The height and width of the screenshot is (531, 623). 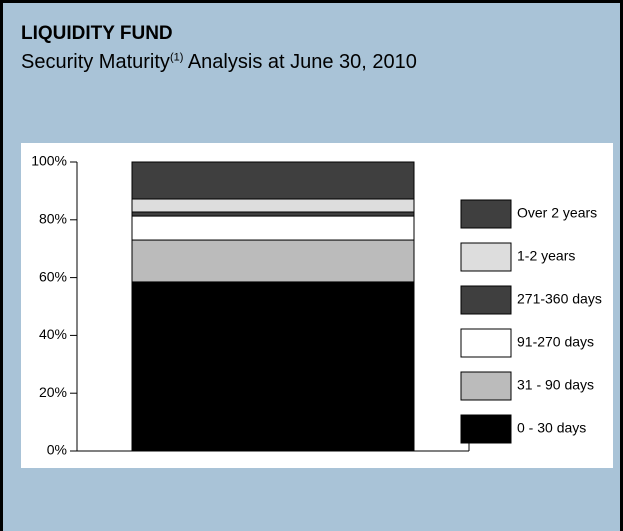 What do you see at coordinates (53, 334) in the screenshot?
I see `y-tick-label: 40%` at bounding box center [53, 334].